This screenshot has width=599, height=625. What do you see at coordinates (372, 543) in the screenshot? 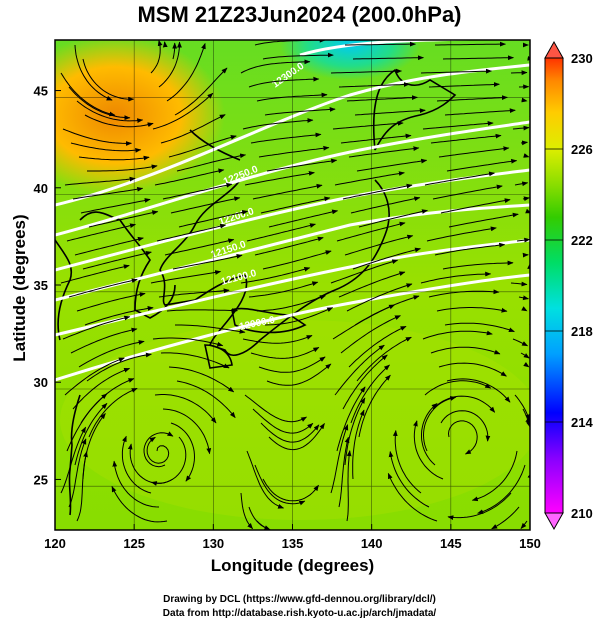
I see `x-tick-label: 140` at bounding box center [372, 543].